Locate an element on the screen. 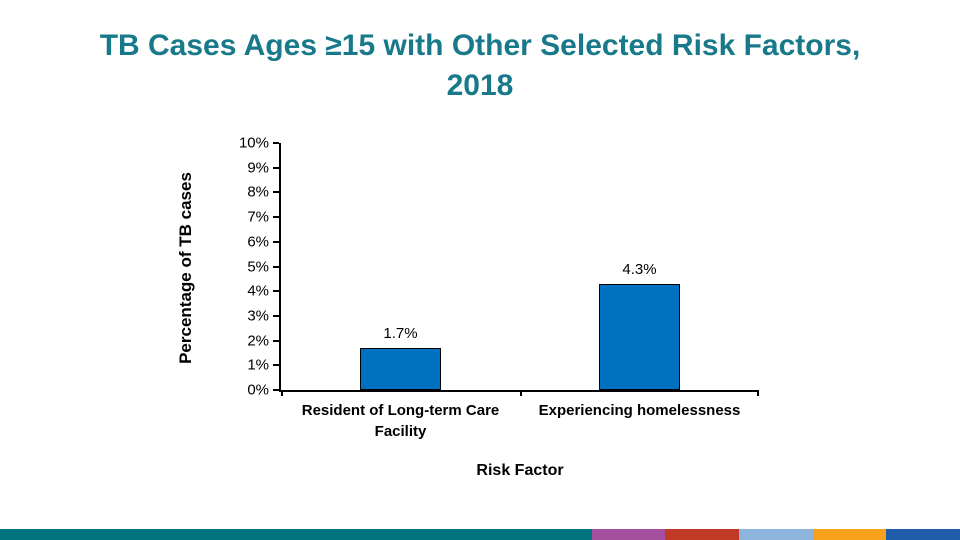 The image size is (960, 540). bar-value-label: 4.3% is located at coordinates (639, 269).